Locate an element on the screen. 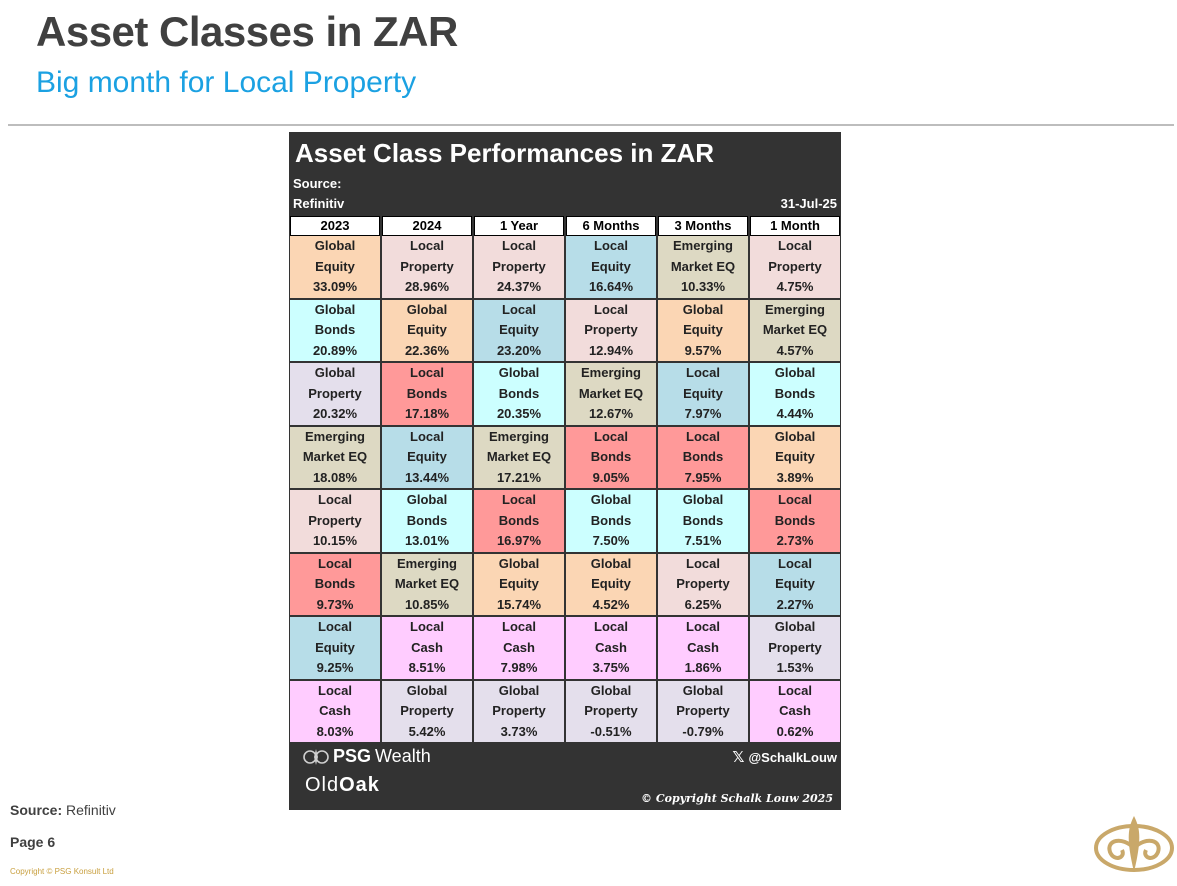 The width and height of the screenshot is (1177, 886). asset-cell-global-equity: Global Equity 3.89% is located at coordinates (795, 457).